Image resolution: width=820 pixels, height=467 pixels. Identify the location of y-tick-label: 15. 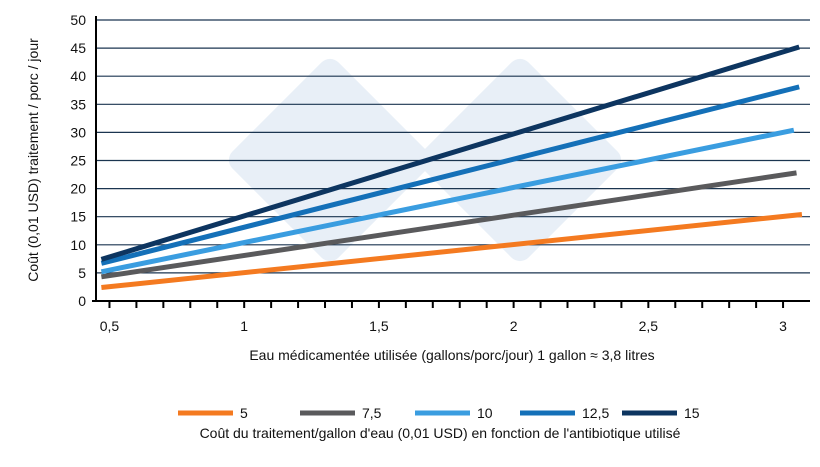
(78, 217).